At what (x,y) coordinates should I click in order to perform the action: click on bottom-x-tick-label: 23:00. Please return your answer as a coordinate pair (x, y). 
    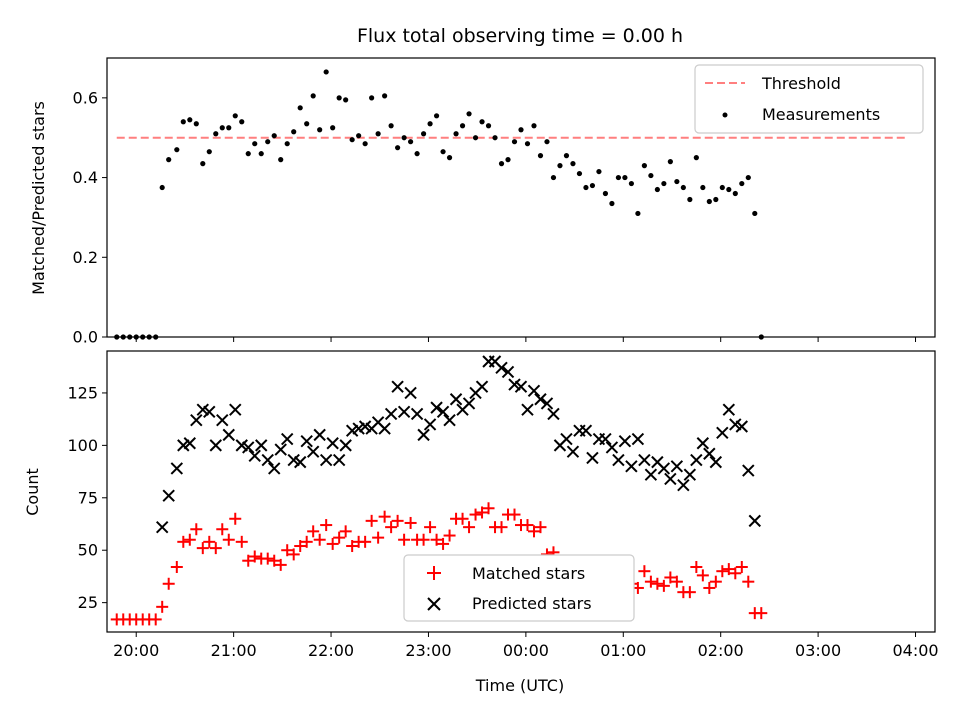
    Looking at the image, I should click on (428, 650).